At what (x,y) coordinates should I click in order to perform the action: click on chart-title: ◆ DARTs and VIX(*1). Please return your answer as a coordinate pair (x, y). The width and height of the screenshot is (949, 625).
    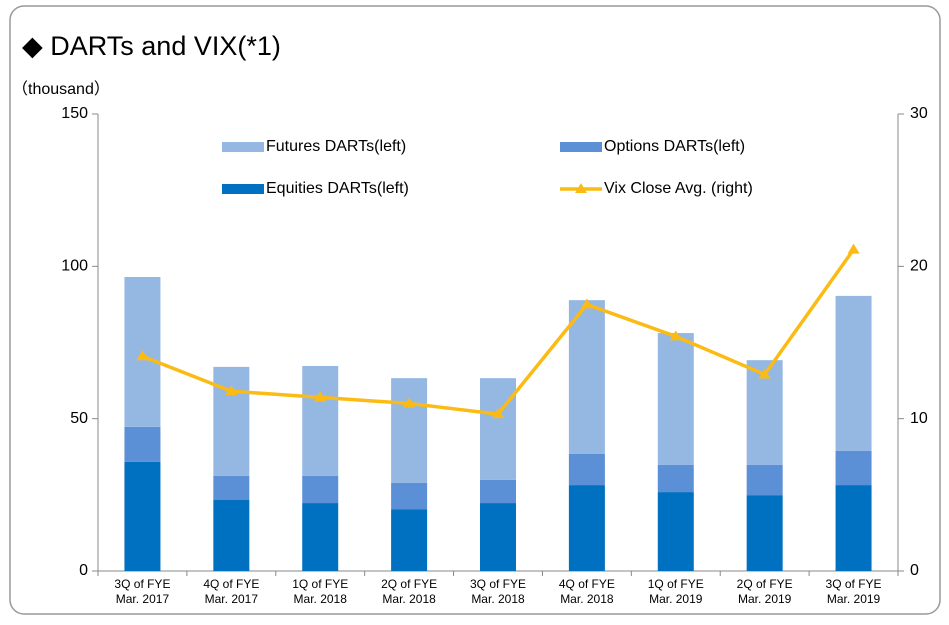
    Looking at the image, I should click on (151, 46).